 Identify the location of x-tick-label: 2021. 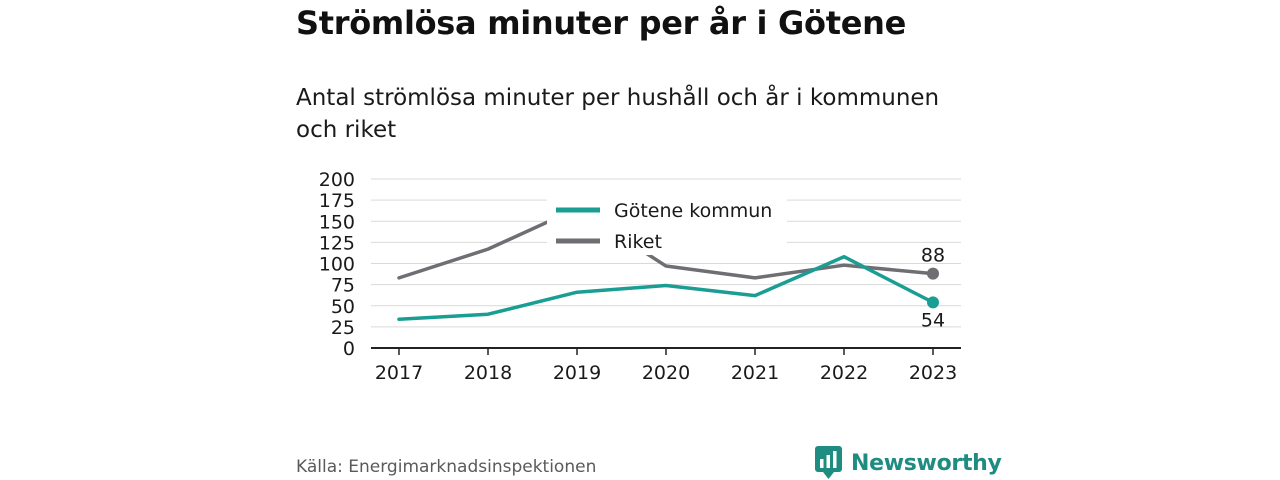
(755, 373).